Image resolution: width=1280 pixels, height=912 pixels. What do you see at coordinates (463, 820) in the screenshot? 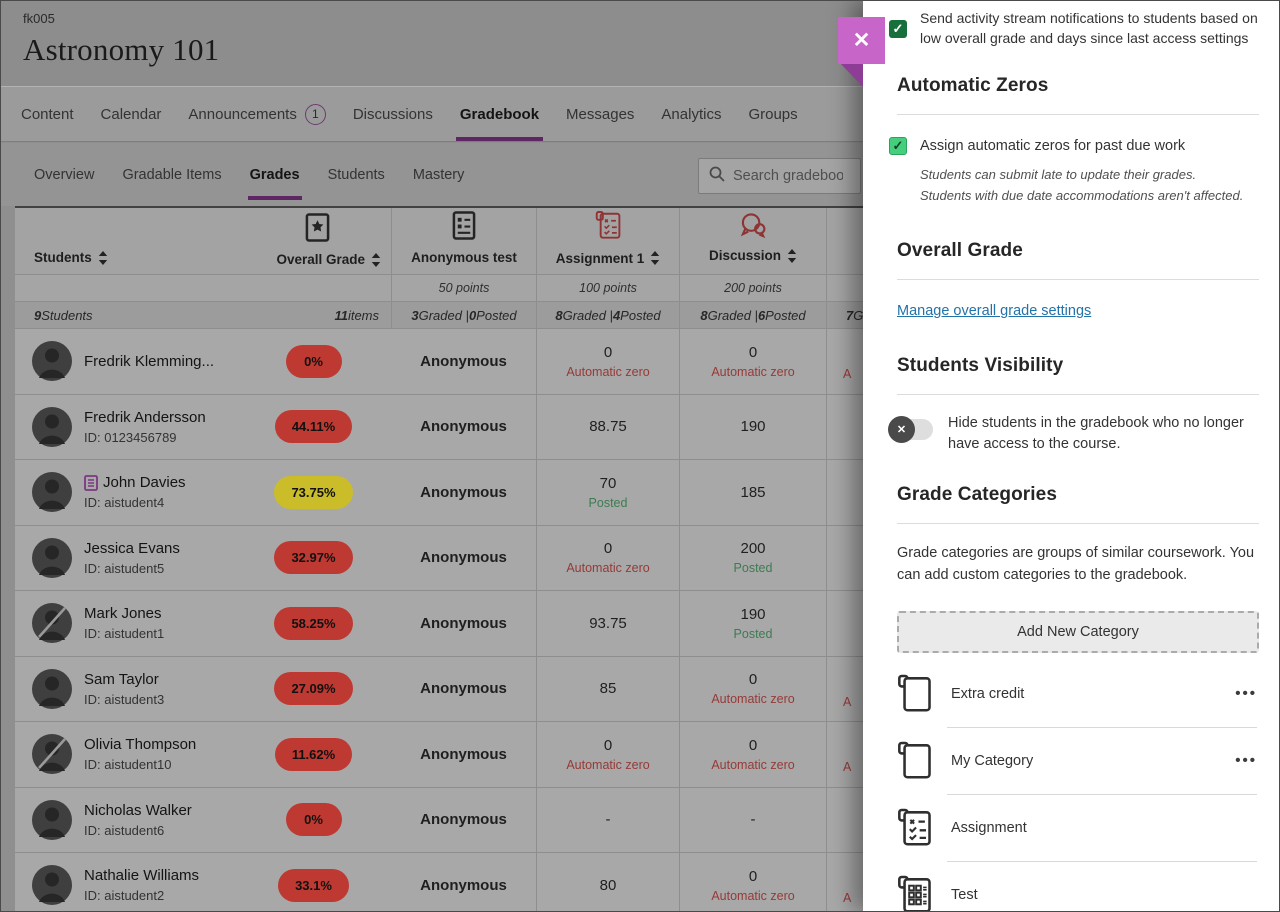
I see `anonymous-label: Anonymous` at bounding box center [463, 820].